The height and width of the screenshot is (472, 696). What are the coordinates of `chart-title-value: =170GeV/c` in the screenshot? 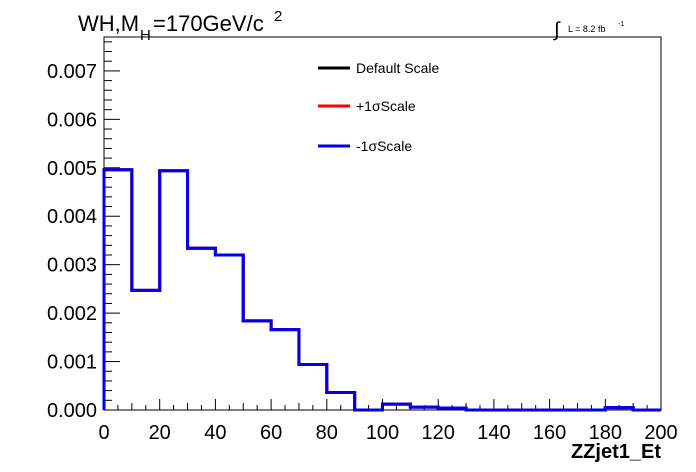 It's located at (208, 23).